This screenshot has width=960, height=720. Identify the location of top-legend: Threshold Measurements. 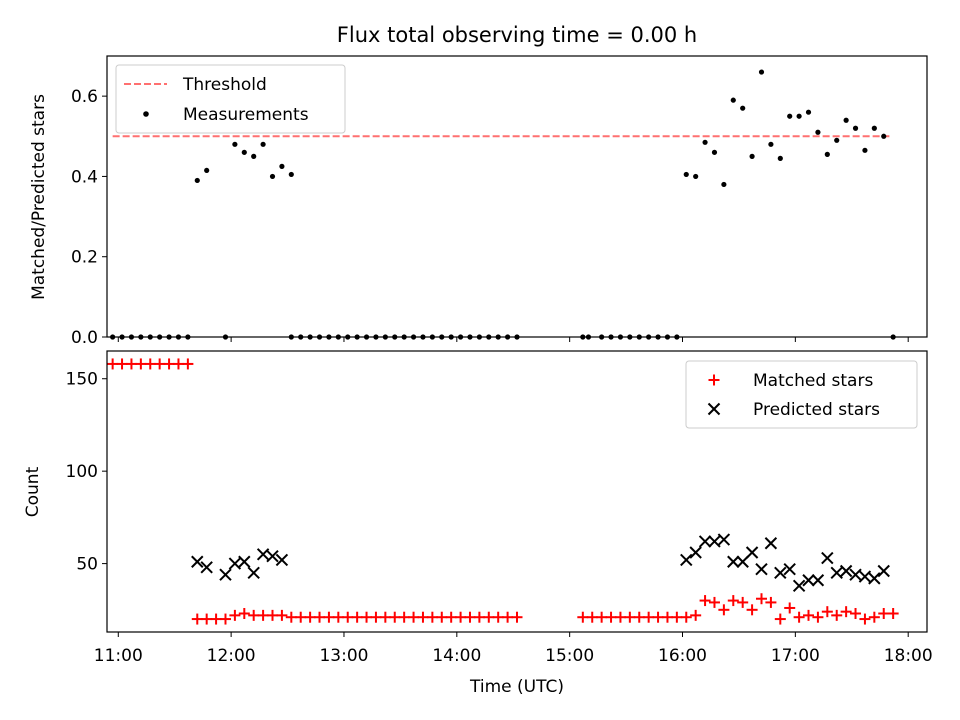
(230, 99).